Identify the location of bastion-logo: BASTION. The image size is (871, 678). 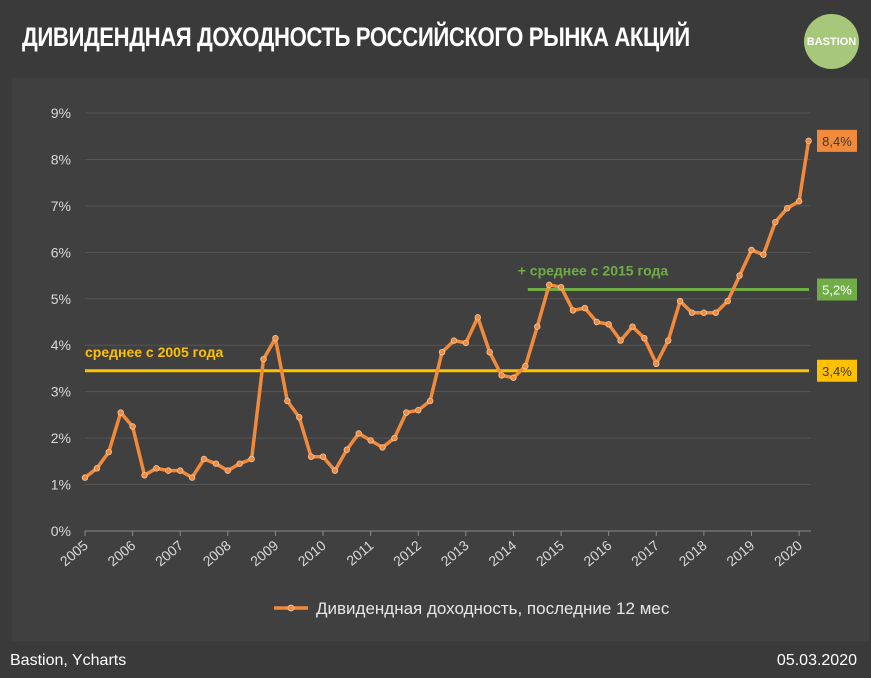
(831, 41).